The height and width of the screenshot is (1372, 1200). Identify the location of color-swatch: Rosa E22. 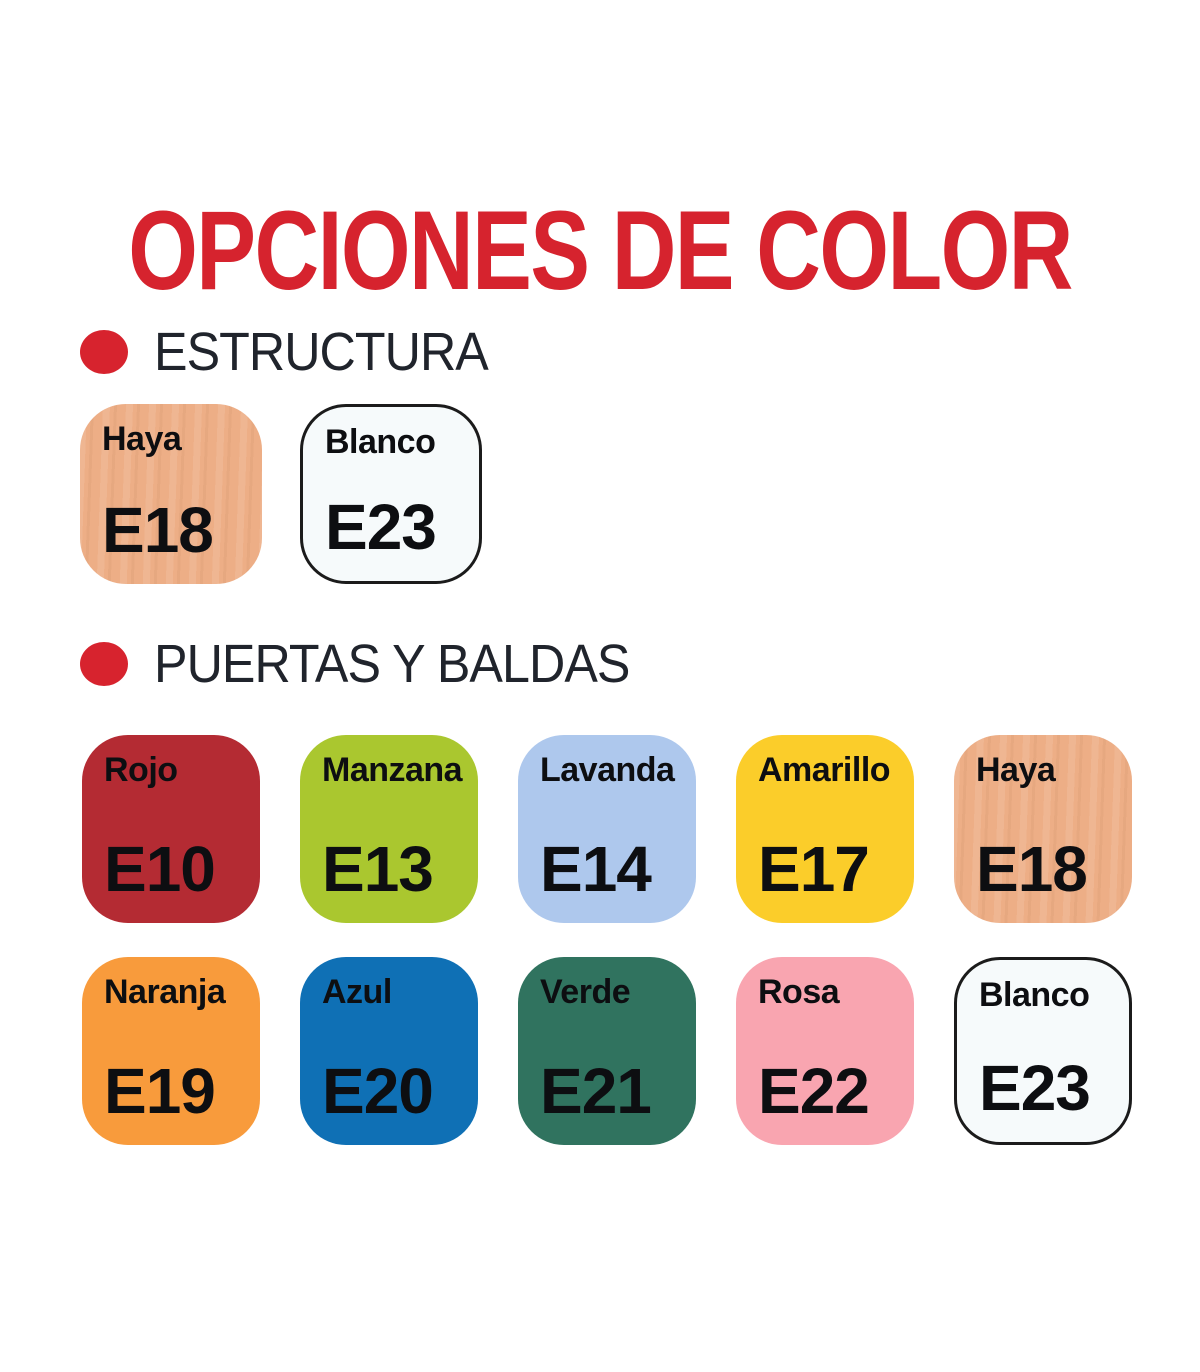
(825, 1051).